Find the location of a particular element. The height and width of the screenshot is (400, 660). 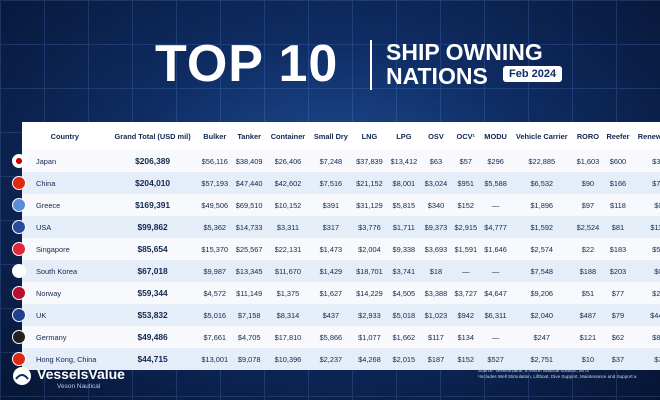

value-cell: $10,152 is located at coordinates (288, 205).